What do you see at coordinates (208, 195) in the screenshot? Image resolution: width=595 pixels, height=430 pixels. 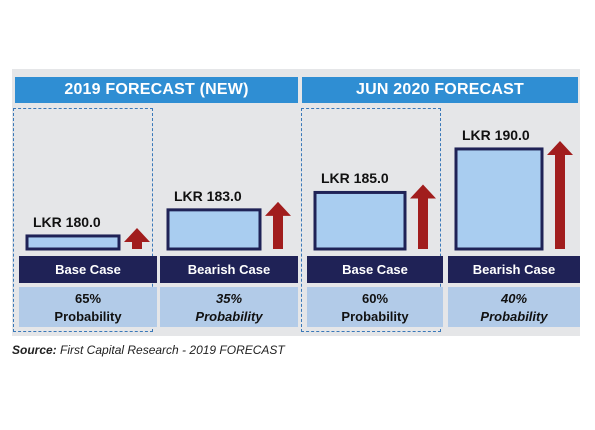 I see `value-label-2019-forecast-new-bearish-case: LKR 183.0` at bounding box center [208, 195].